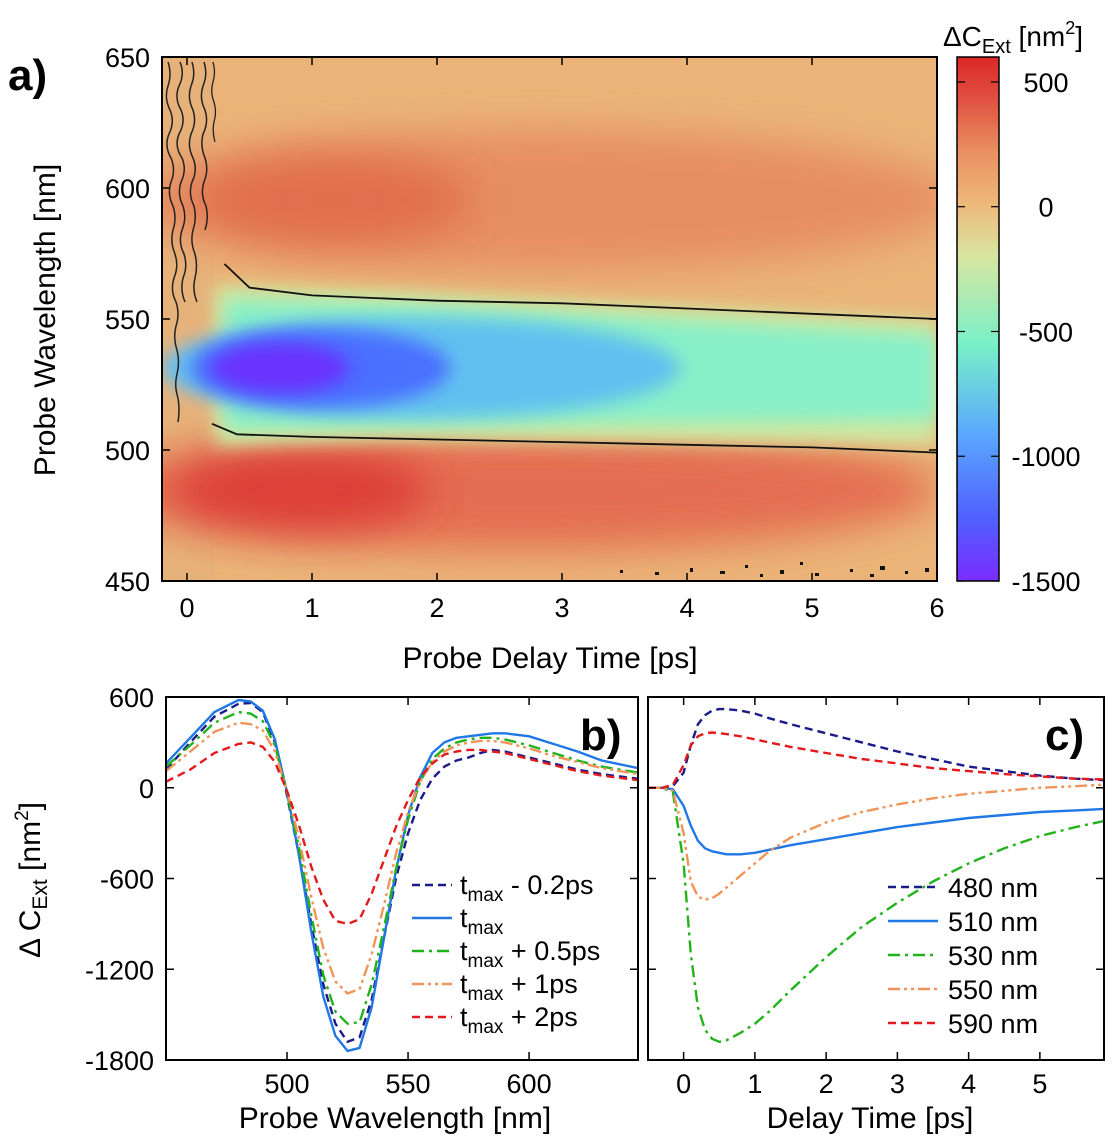 This screenshot has height=1144, width=1115. What do you see at coordinates (993, 1024) in the screenshot?
I see `legend-label: 590 nm` at bounding box center [993, 1024].